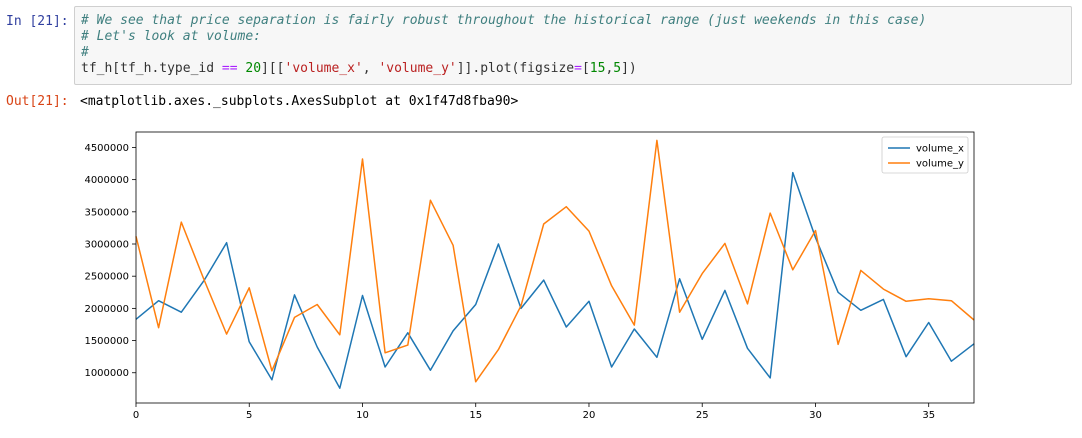 The image size is (1082, 438). Describe the element at coordinates (85, 52) in the screenshot. I see `code-comment-line-3: #` at that location.